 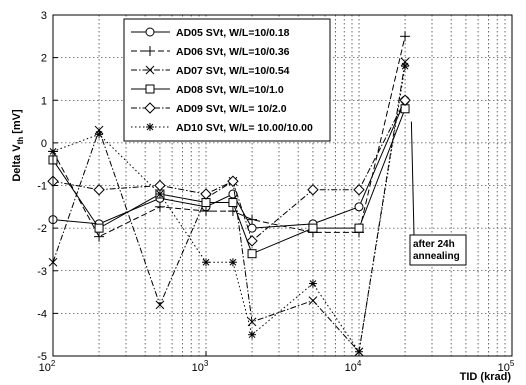 I want to click on x-tick-exponent: 5, so click(x=512, y=363).